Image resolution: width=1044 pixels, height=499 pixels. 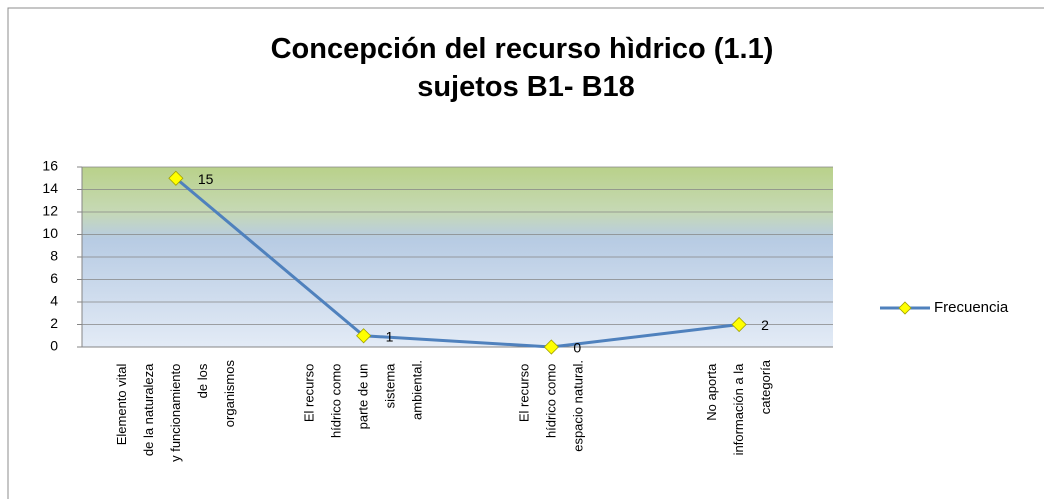 What do you see at coordinates (50, 233) in the screenshot?
I see `y-tick-label: 10` at bounding box center [50, 233].